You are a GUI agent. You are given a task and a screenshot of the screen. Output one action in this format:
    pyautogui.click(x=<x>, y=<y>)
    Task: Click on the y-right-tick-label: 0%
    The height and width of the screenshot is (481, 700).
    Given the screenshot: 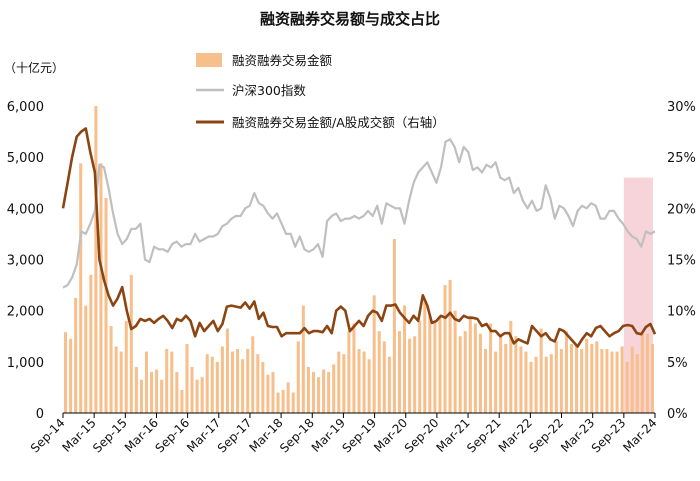 What is the action you would take?
    pyautogui.click(x=677, y=414)
    